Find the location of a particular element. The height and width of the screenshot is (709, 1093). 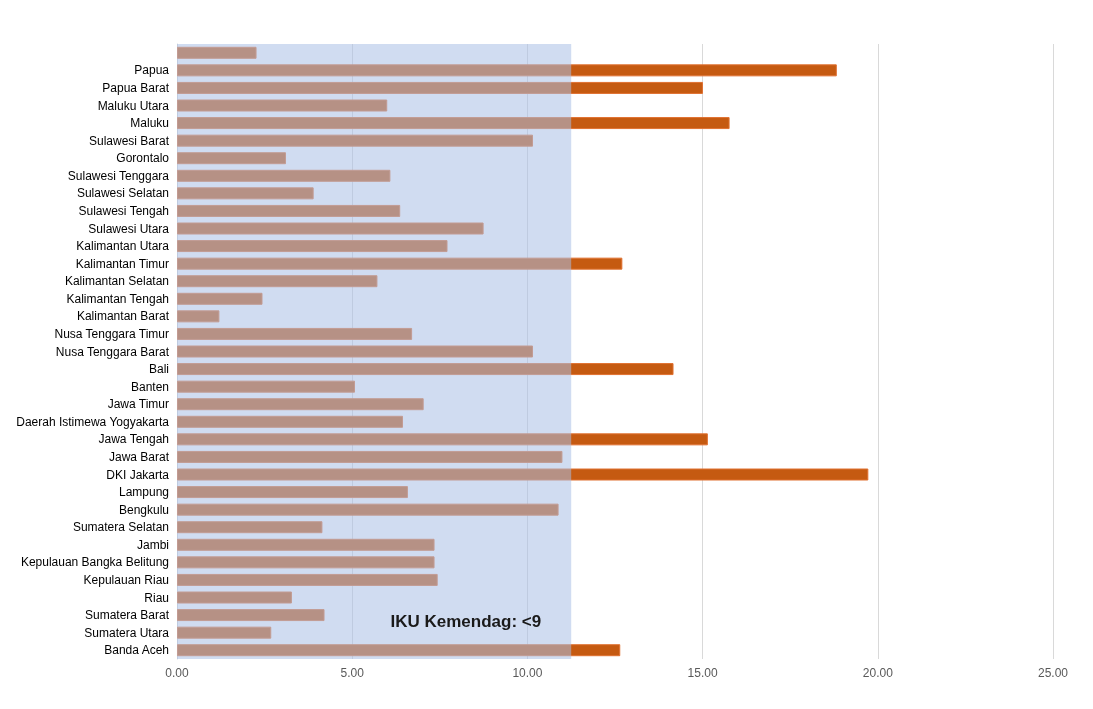

y-tick-label: Kalimantan Tengah is located at coordinates (117, 298).